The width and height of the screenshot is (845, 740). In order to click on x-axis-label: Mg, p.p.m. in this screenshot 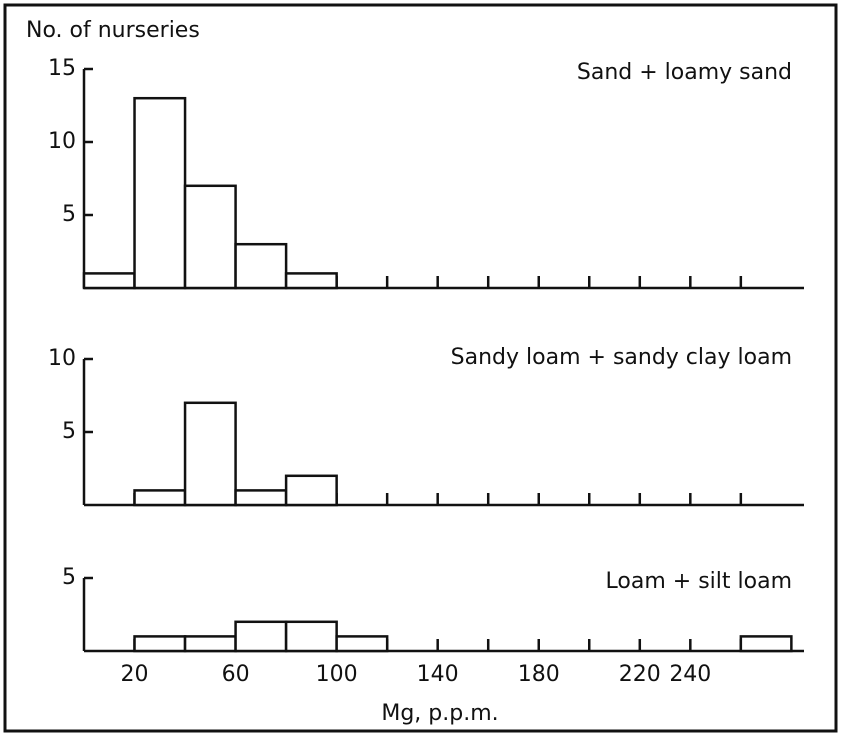, I will do `click(439, 713)`.